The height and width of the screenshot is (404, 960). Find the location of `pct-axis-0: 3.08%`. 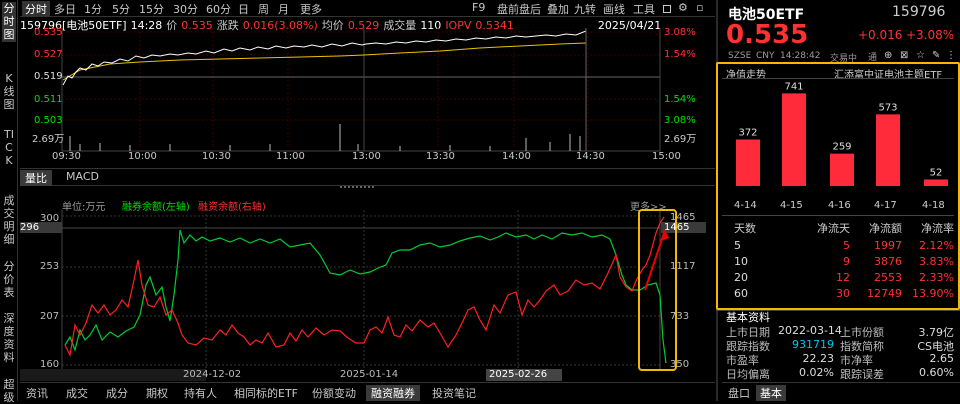

pct-axis-0: 3.08% is located at coordinates (680, 32).